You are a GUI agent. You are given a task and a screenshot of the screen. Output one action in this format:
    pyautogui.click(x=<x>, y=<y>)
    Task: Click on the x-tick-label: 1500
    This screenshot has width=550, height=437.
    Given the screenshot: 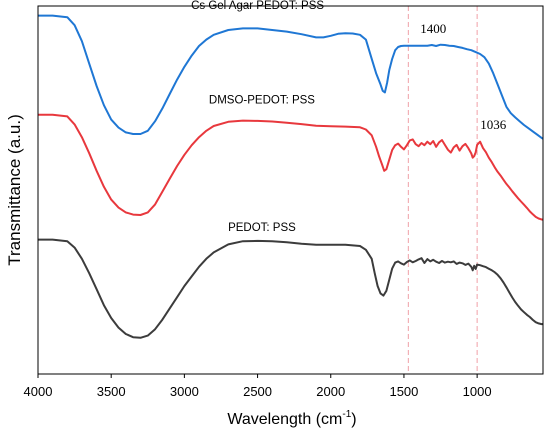 What is the action you would take?
    pyautogui.click(x=403, y=391)
    